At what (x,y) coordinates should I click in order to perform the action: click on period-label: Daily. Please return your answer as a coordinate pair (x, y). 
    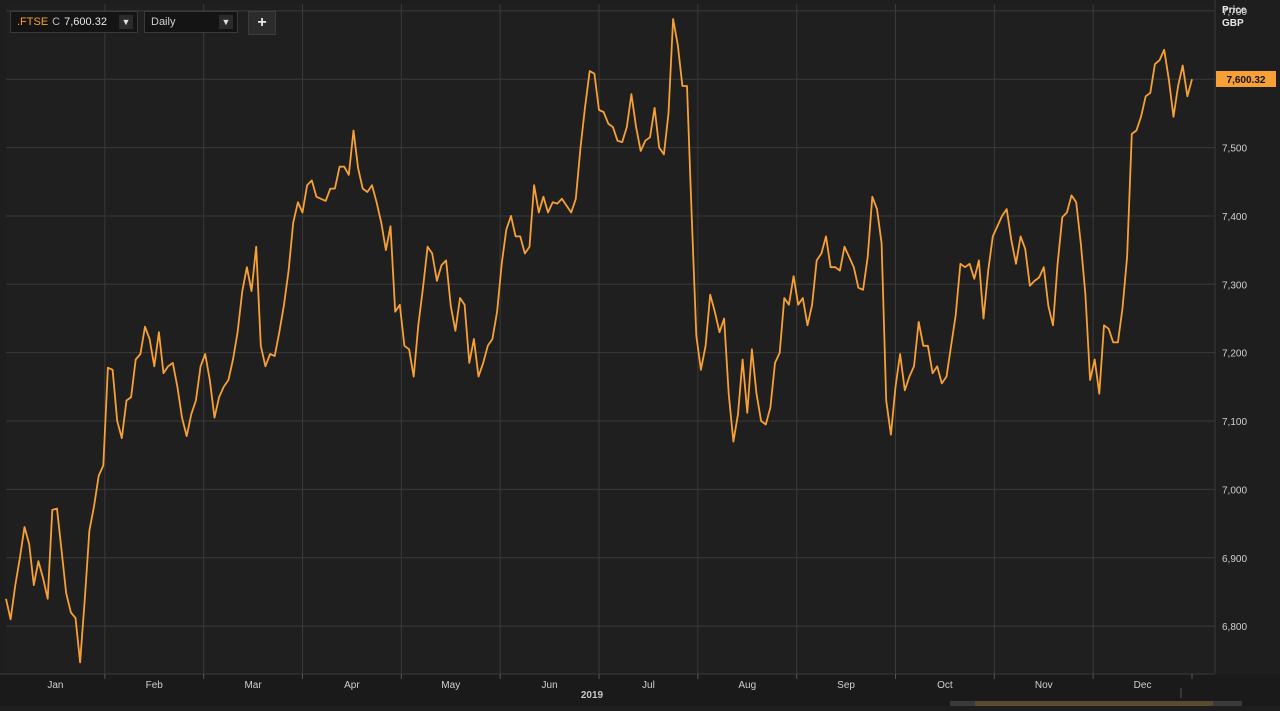
    Looking at the image, I should click on (163, 22).